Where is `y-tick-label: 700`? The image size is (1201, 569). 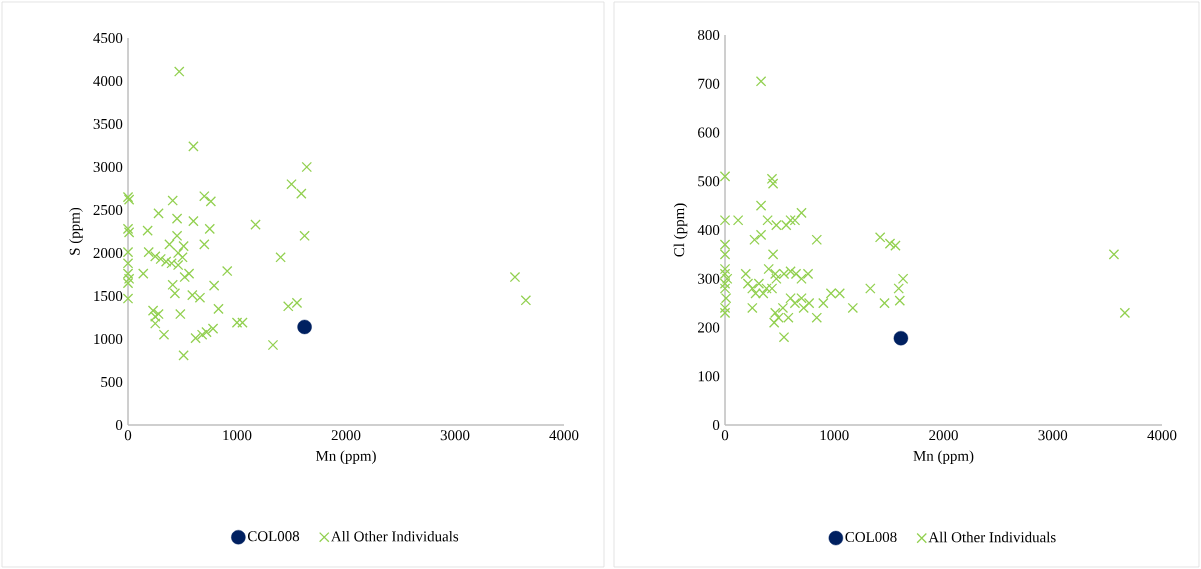 y-tick-label: 700 is located at coordinates (709, 83).